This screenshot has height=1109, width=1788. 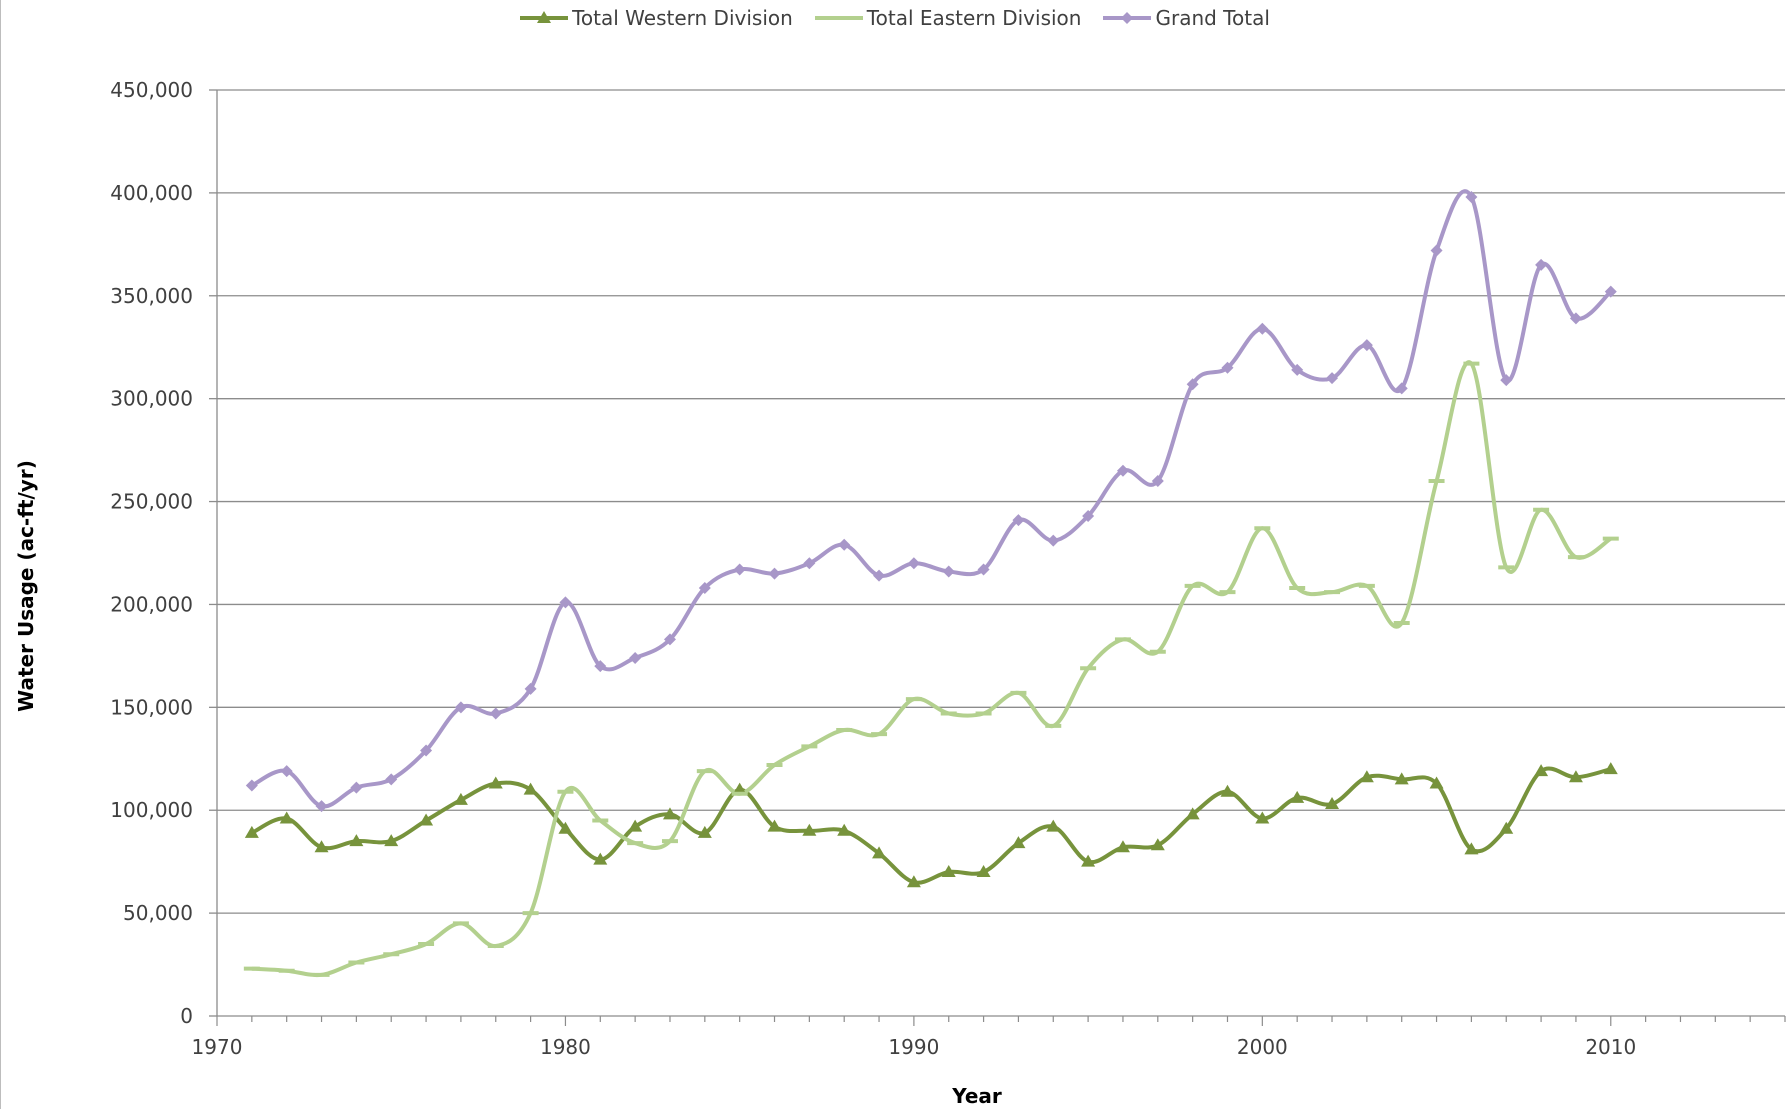 What do you see at coordinates (983, 569) in the screenshot?
I see `data-point-grand-total-1992` at bounding box center [983, 569].